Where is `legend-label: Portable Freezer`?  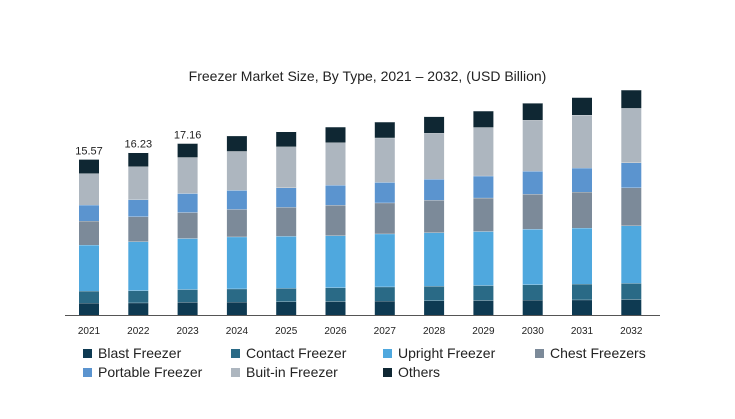
legend-label: Portable Freezer is located at coordinates (150, 372).